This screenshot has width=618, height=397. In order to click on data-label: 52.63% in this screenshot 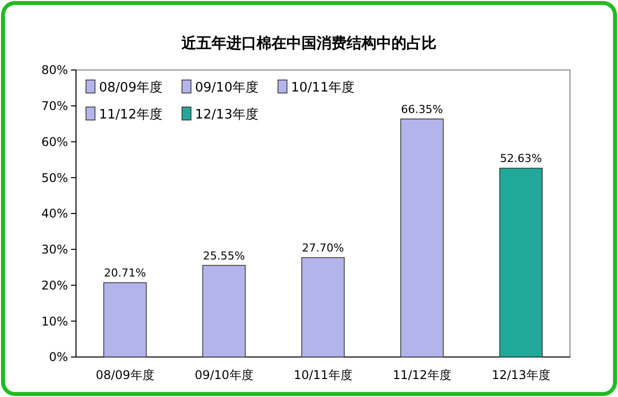, I will do `click(521, 159)`.